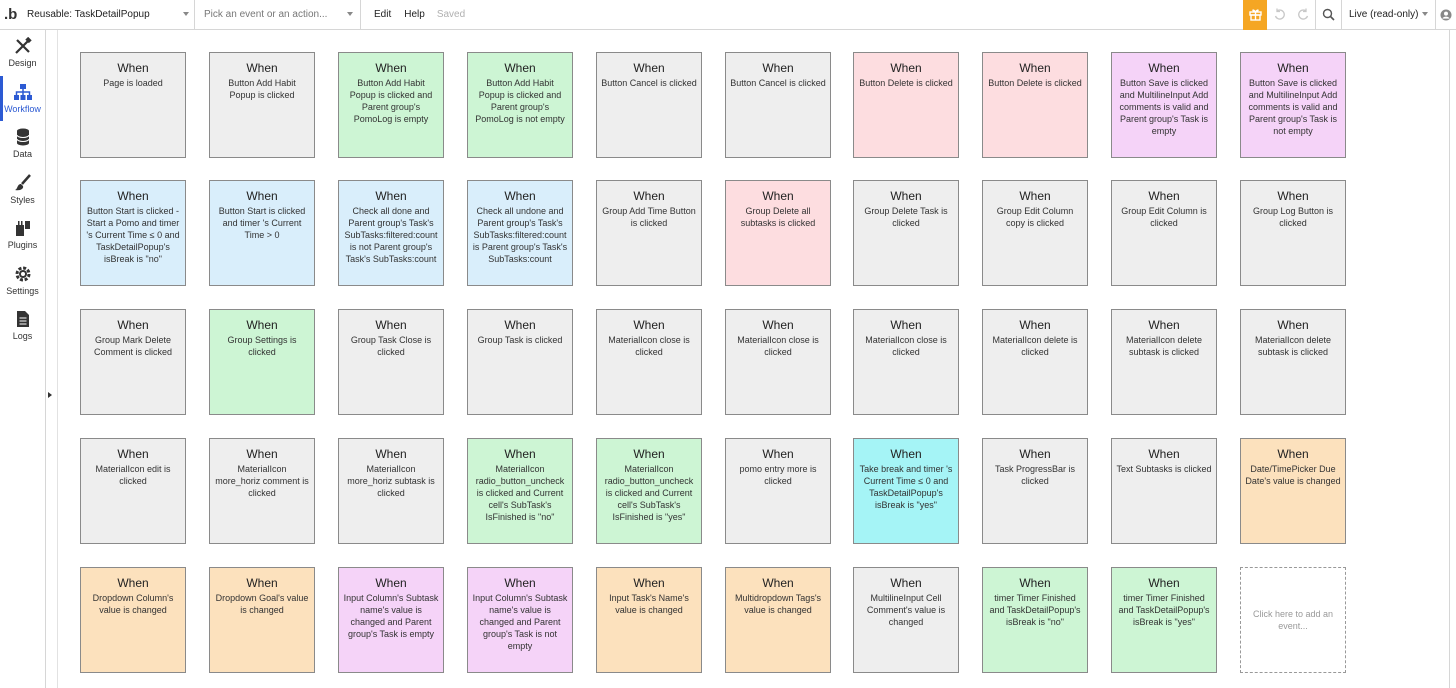 This screenshot has height=688, width=1456. I want to click on event-card: When Group Mark Delete Comment is clicked, so click(133, 362).